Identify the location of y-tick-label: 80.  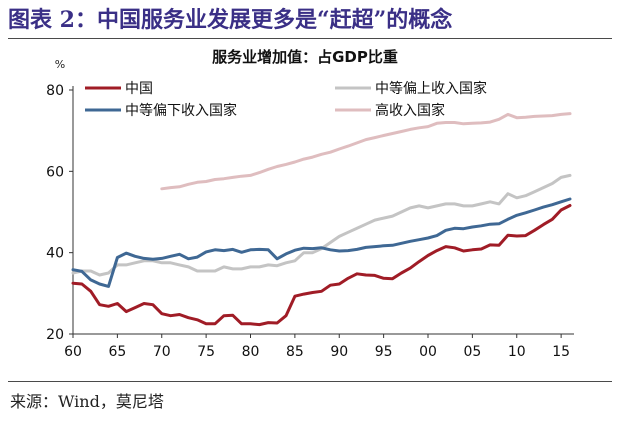
(55, 91).